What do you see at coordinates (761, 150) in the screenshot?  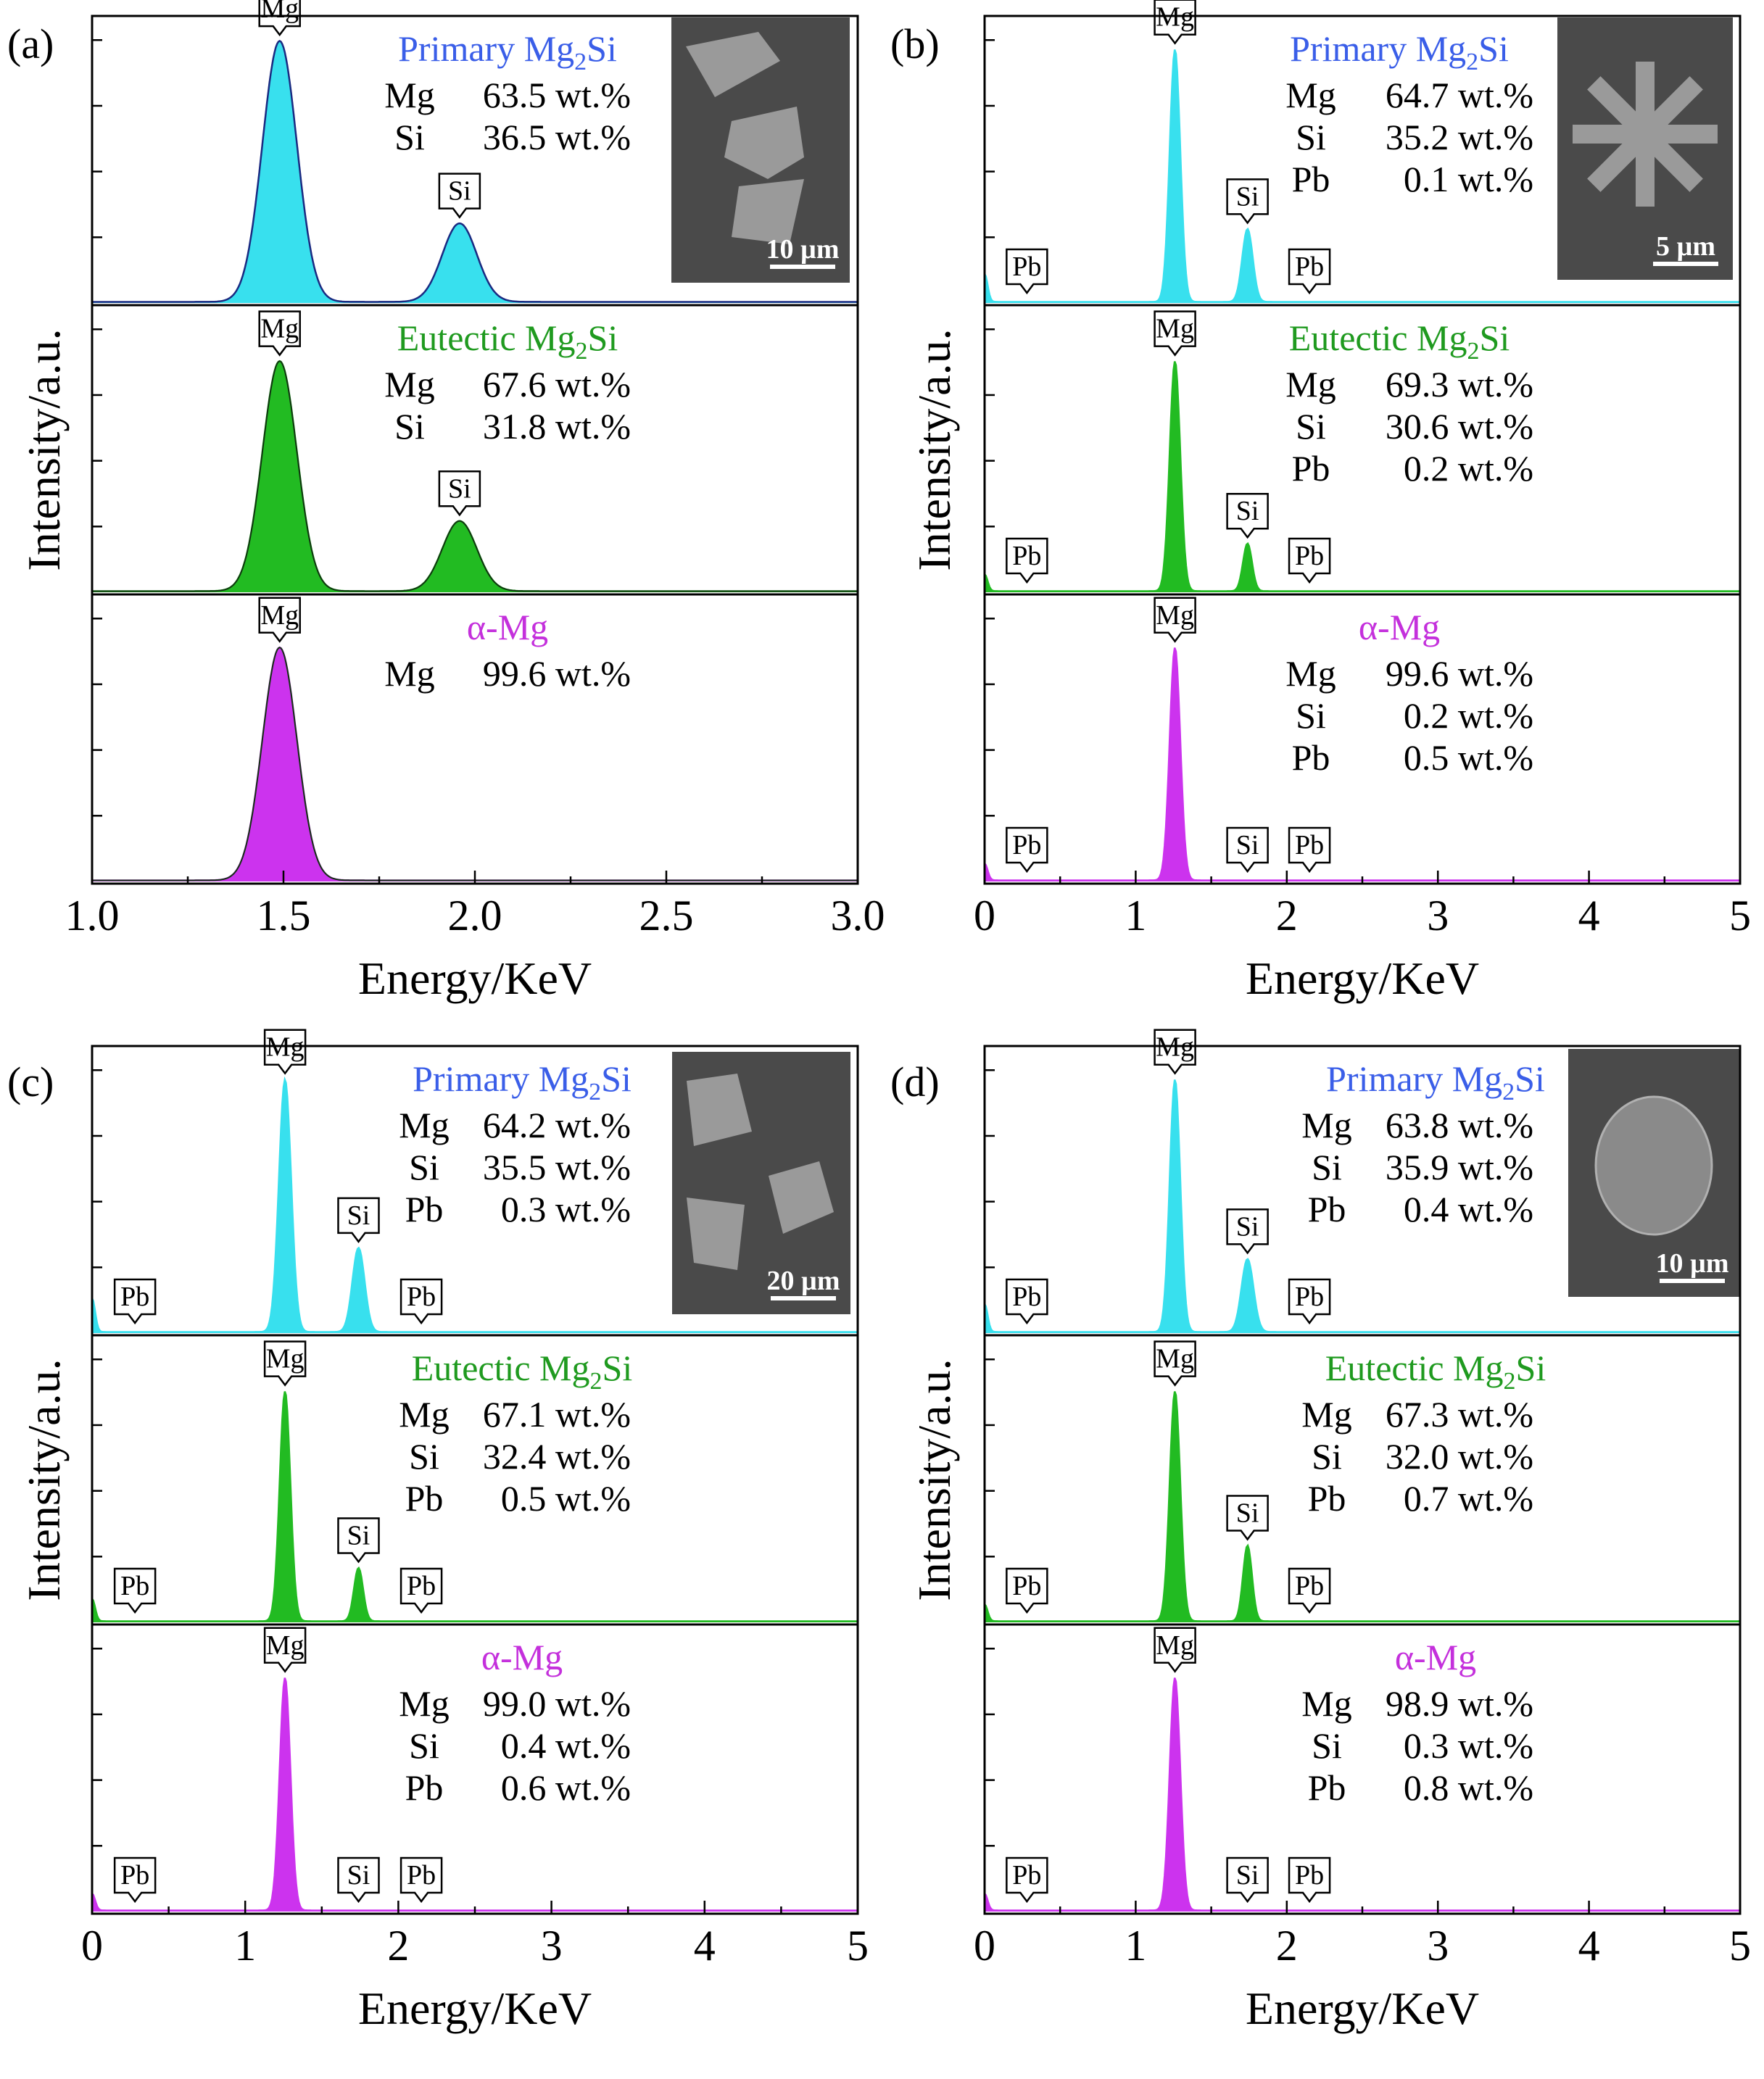 I see `sem-inset: 10 µm` at bounding box center [761, 150].